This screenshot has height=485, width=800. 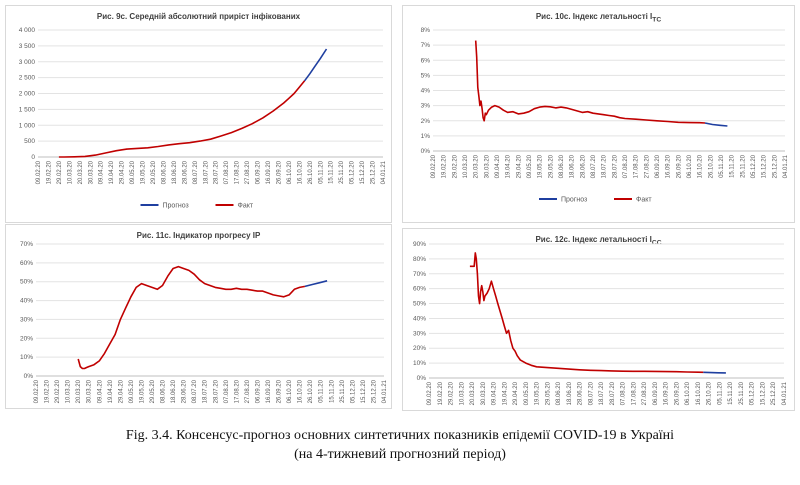 I want to click on y-tick-label: 500, so click(x=29, y=141).